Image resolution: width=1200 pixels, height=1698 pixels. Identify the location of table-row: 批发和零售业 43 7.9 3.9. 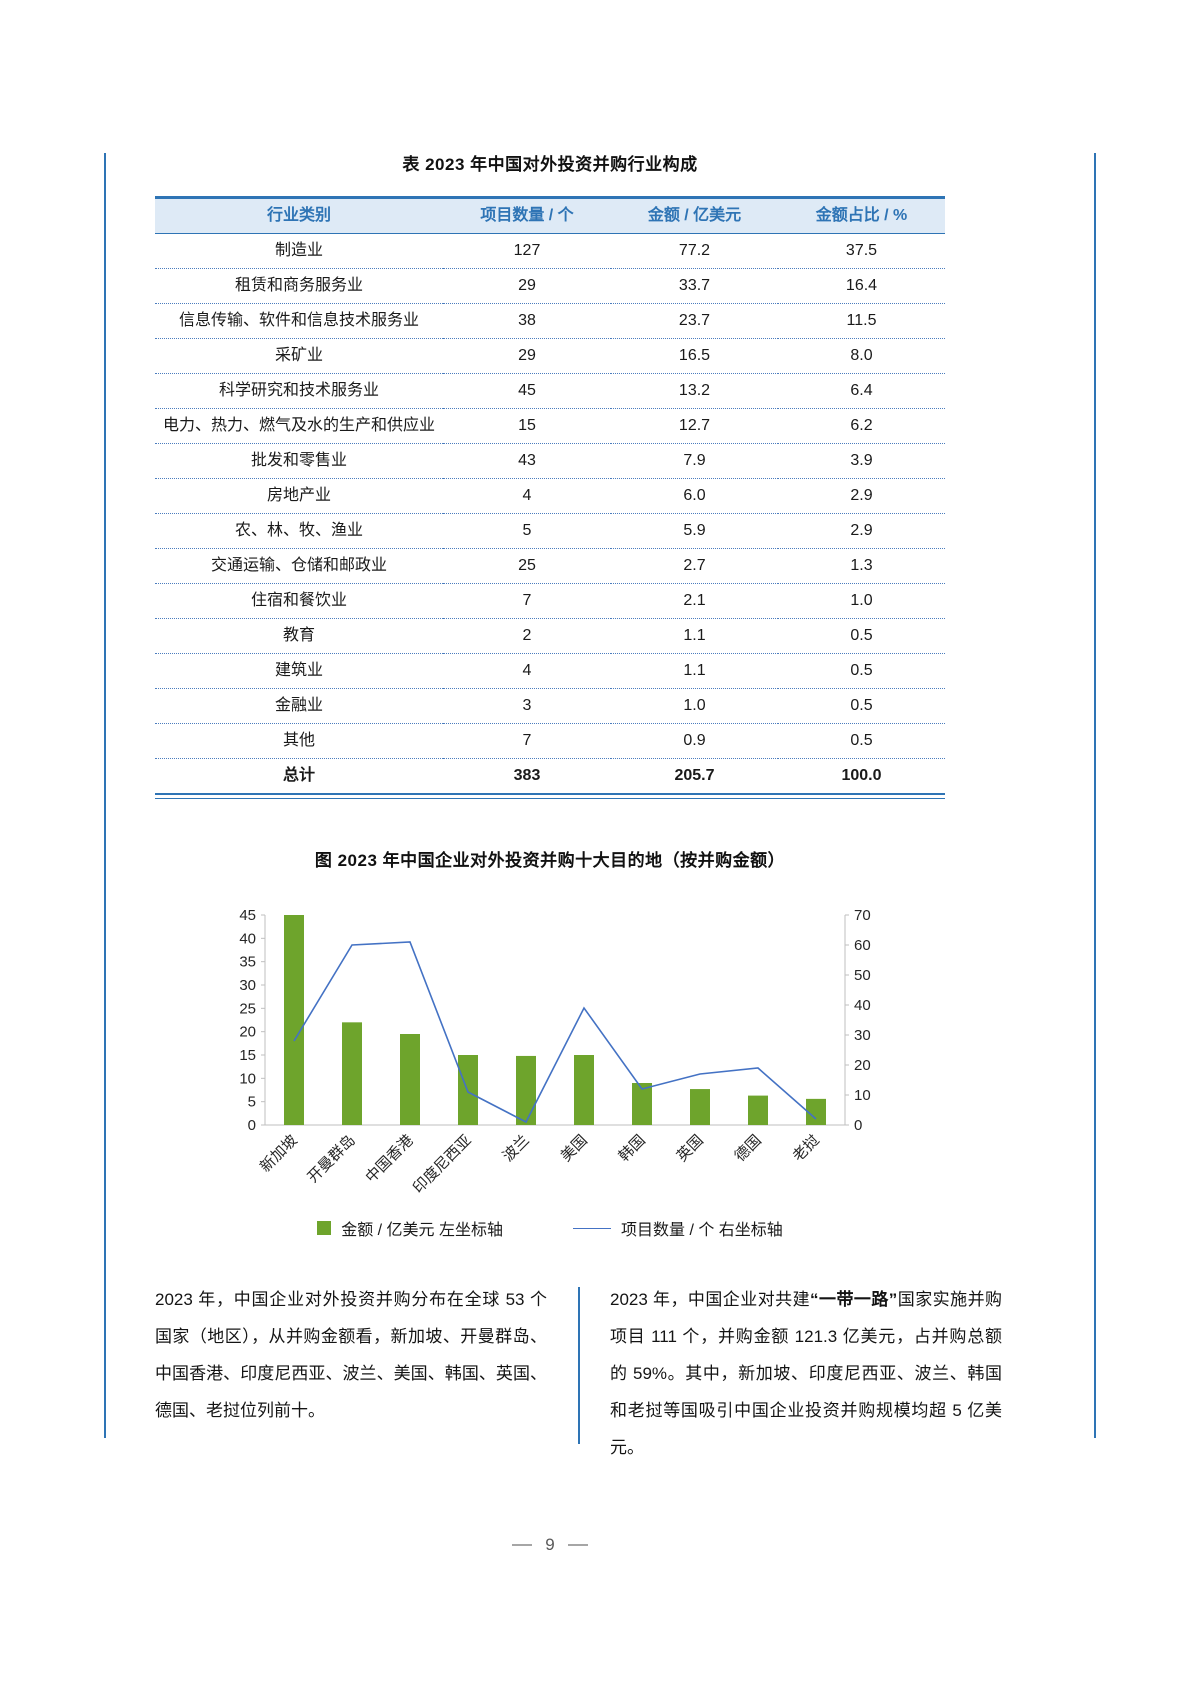
(550, 461).